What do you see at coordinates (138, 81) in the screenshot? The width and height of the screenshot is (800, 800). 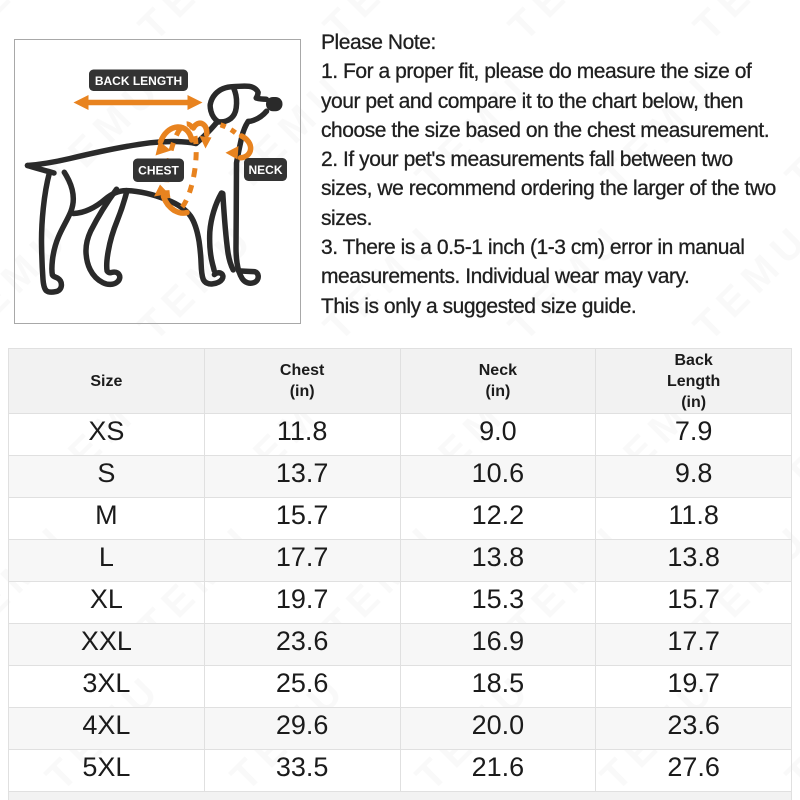 I see `svg-text: BACK LENGTH` at bounding box center [138, 81].